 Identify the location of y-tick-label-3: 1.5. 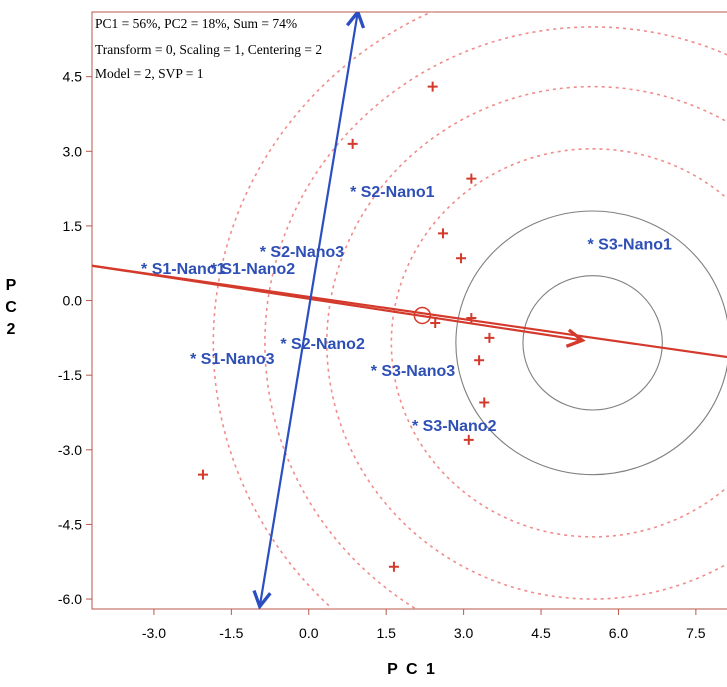
(73, 226).